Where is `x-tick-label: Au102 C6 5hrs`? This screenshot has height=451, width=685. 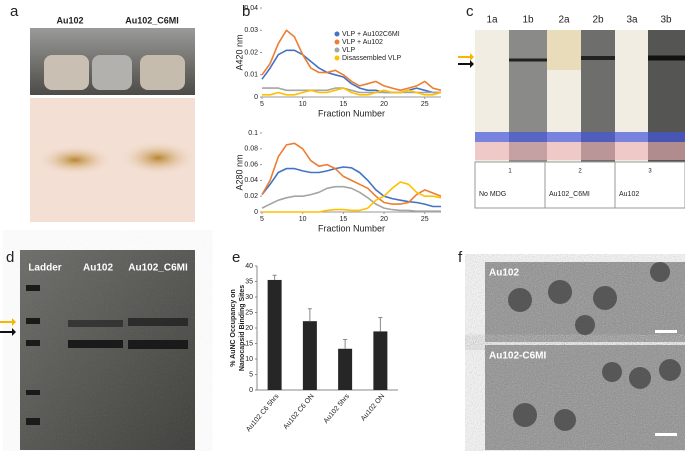
x-tick-label: Au102 C6 5hrs is located at coordinates (263, 413).